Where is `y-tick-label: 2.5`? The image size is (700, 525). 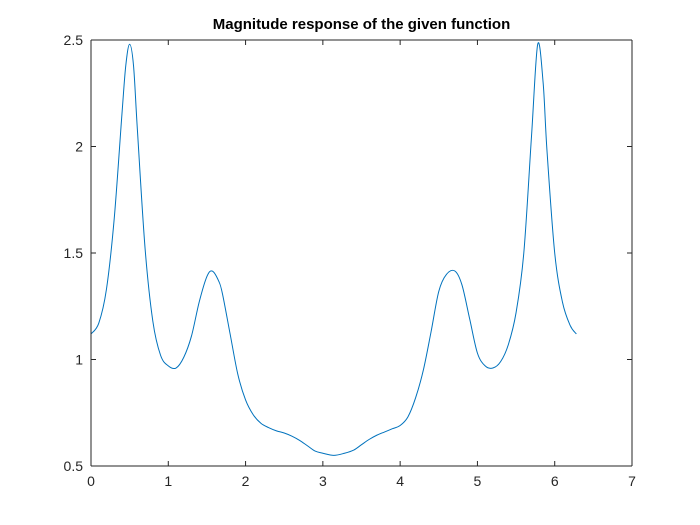 y-tick-label: 2.5 is located at coordinates (74, 40).